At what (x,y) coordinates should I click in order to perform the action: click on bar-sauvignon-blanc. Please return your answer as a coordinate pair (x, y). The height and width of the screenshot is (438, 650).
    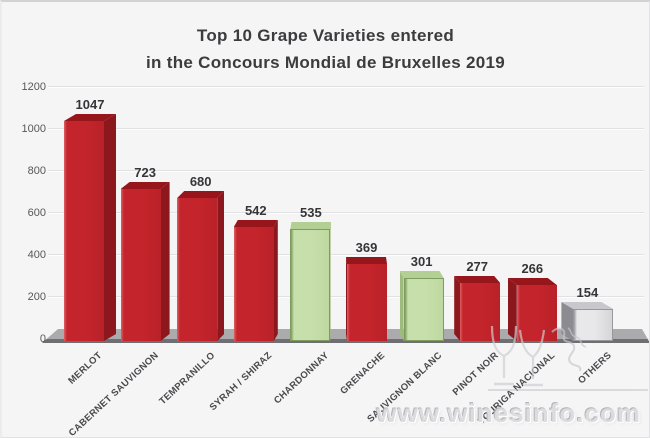
    Looking at the image, I should click on (421, 306).